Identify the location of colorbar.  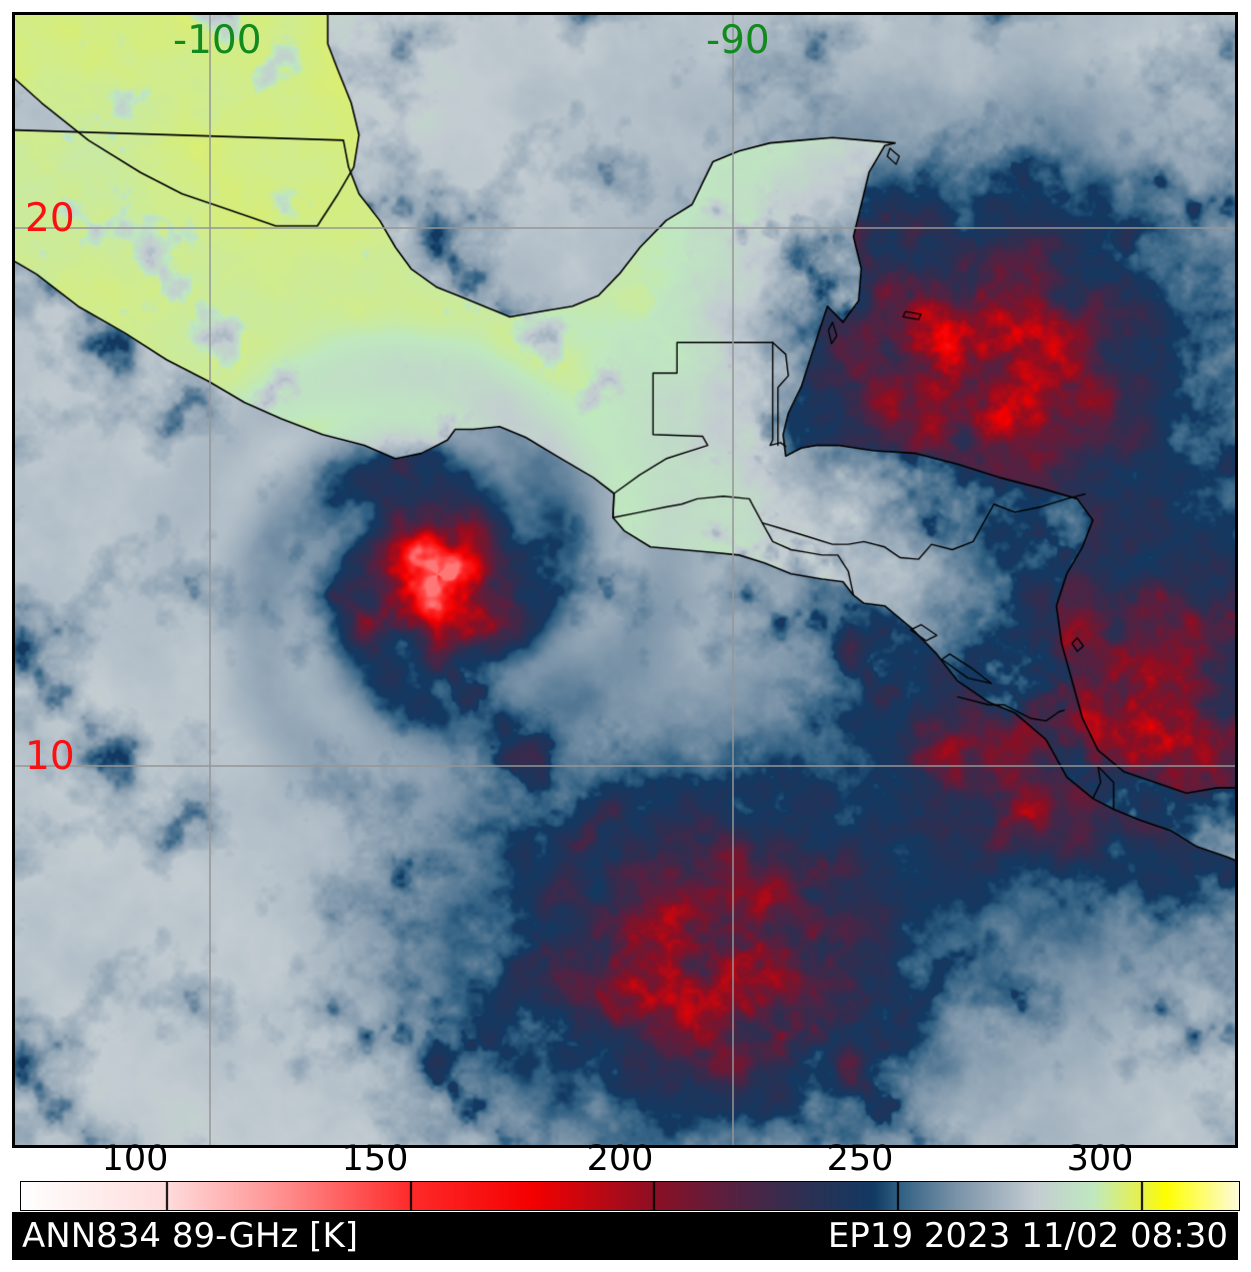
(630, 1196).